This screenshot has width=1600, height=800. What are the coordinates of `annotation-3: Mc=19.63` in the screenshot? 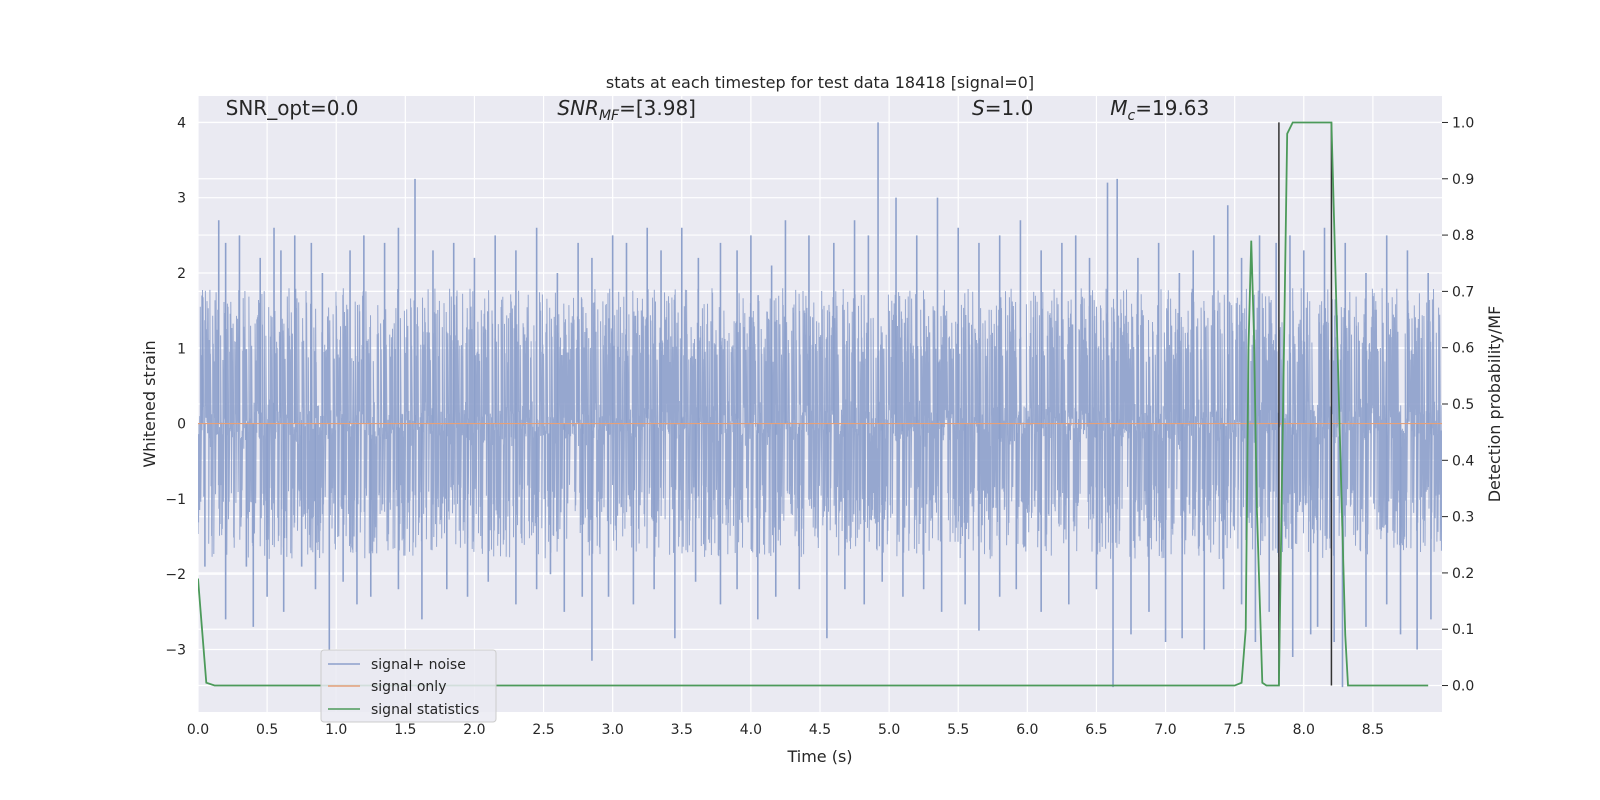 It's located at (1159, 110).